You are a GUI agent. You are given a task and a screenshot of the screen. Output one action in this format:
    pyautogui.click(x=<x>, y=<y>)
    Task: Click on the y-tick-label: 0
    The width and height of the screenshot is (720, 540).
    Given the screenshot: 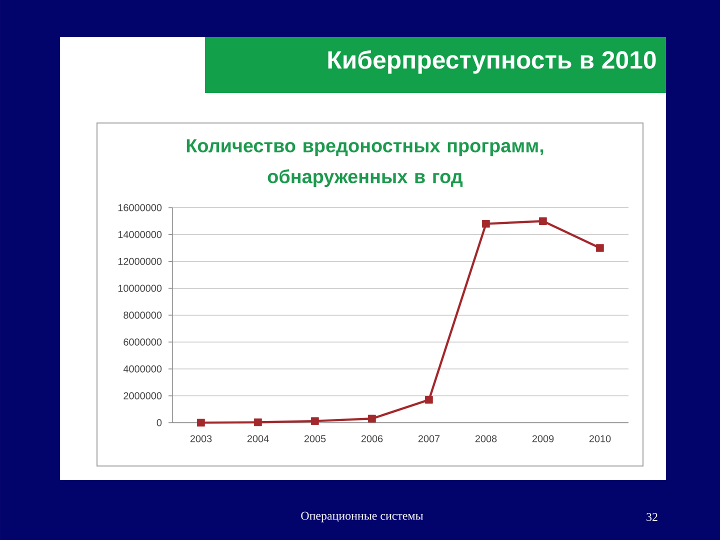 What is the action you would take?
    pyautogui.click(x=159, y=422)
    